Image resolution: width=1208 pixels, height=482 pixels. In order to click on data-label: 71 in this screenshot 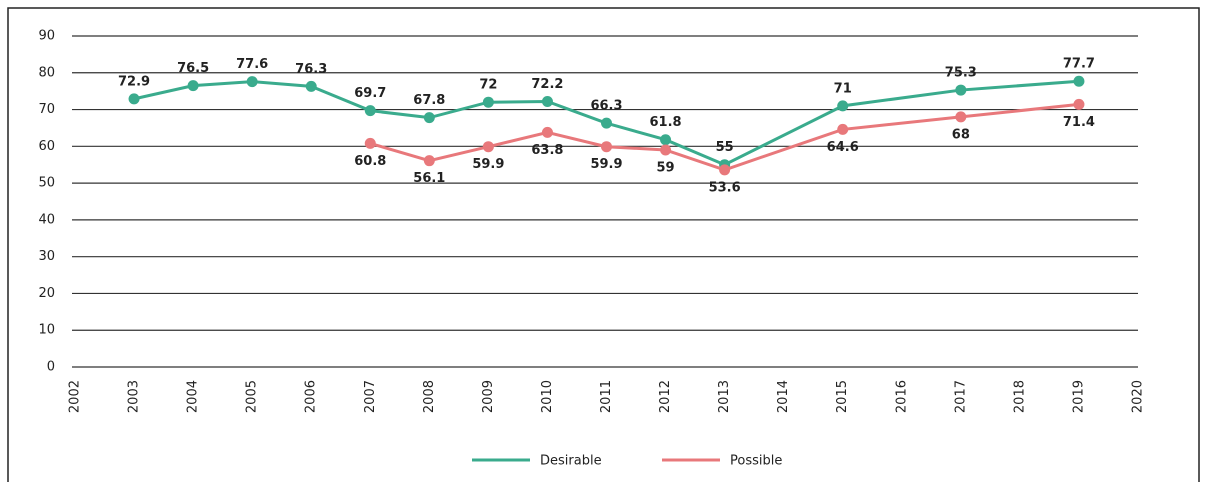, I will do `click(843, 88)`.